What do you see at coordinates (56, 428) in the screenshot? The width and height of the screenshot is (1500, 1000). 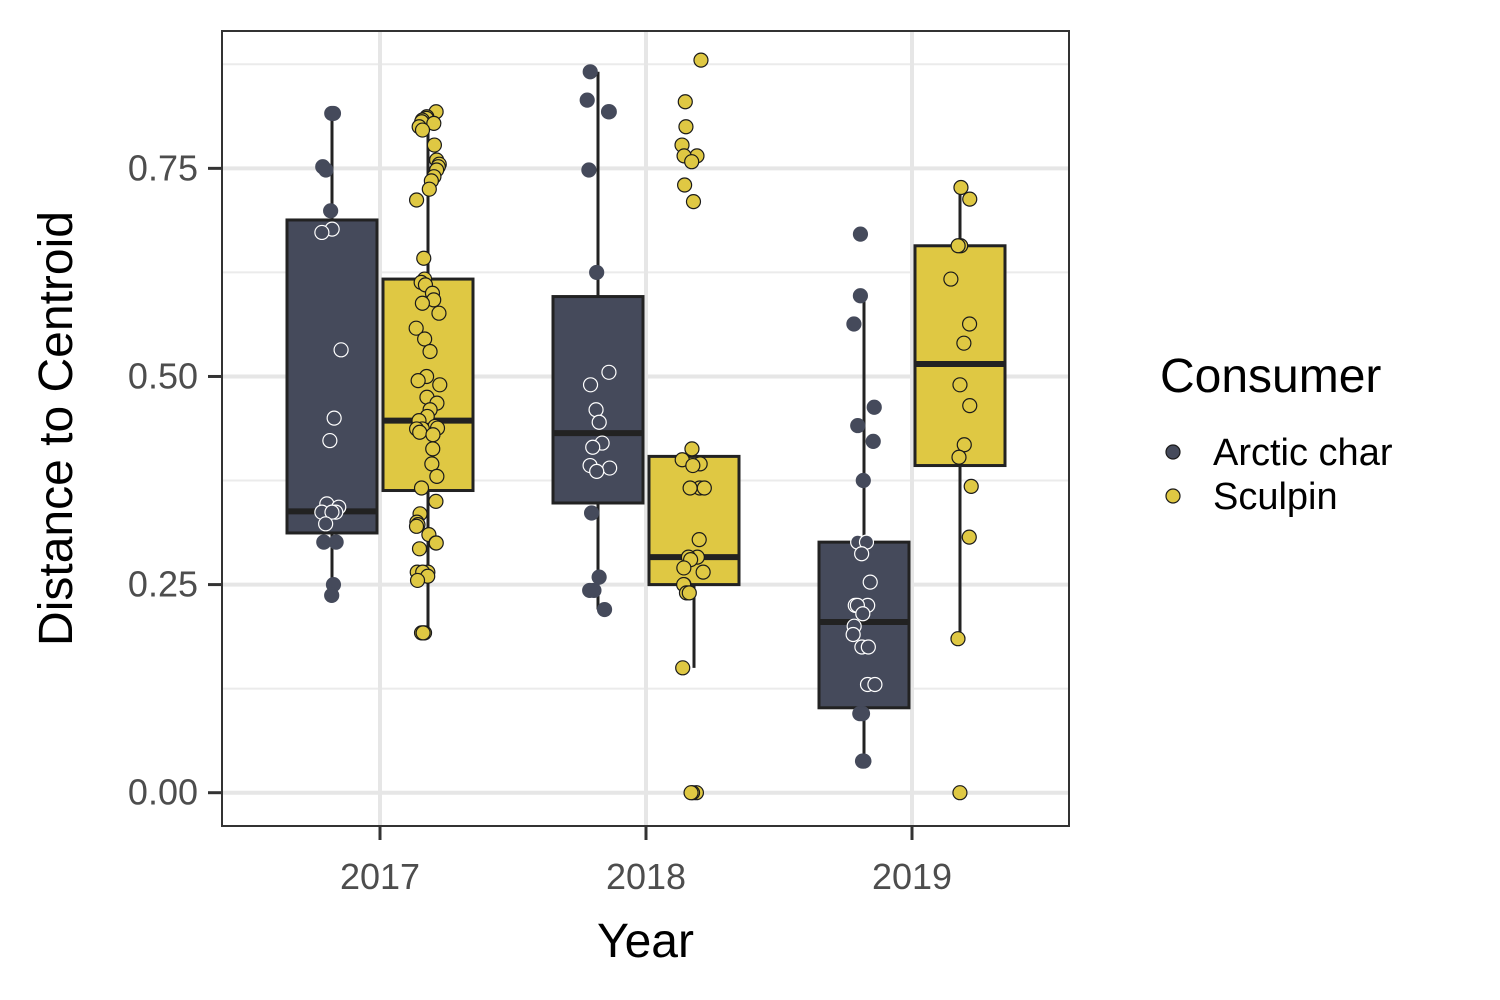 I see `y-axis-title: Distance to Centroid` at bounding box center [56, 428].